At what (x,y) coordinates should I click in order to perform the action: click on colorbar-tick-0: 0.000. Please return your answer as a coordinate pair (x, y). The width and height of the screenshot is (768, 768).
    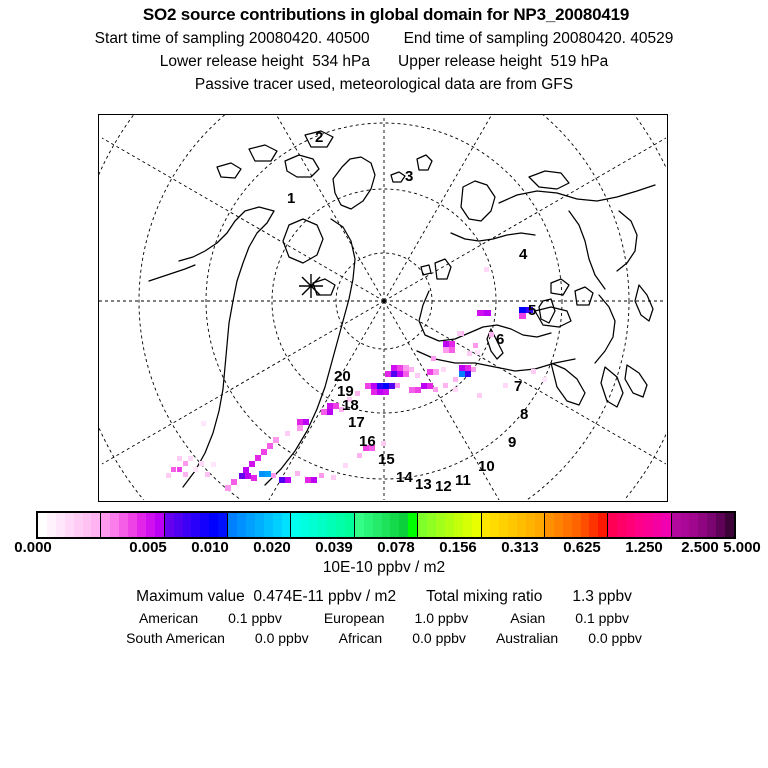
    Looking at the image, I should click on (33, 547).